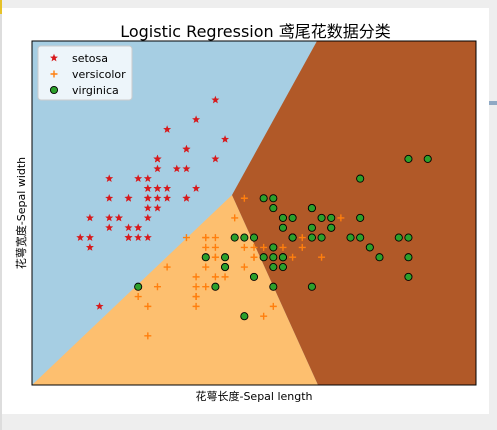 This screenshot has height=430, width=497. I want to click on legend-label-setosa: setosa, so click(90, 58).